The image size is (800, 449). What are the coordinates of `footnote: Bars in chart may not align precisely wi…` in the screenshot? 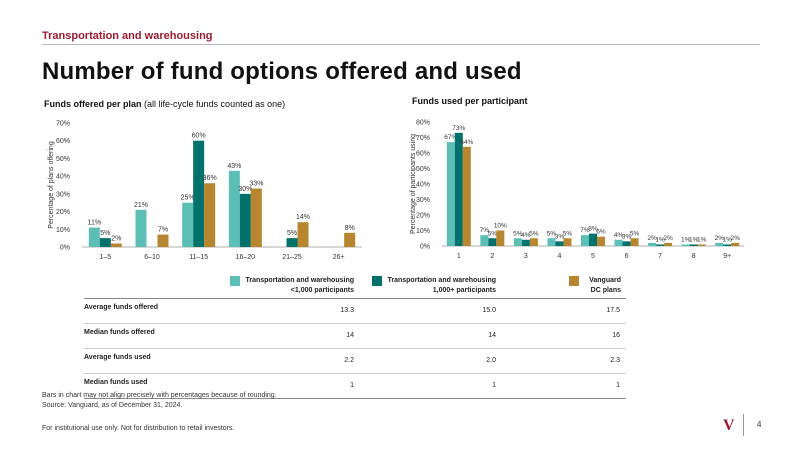 It's located at (159, 401).